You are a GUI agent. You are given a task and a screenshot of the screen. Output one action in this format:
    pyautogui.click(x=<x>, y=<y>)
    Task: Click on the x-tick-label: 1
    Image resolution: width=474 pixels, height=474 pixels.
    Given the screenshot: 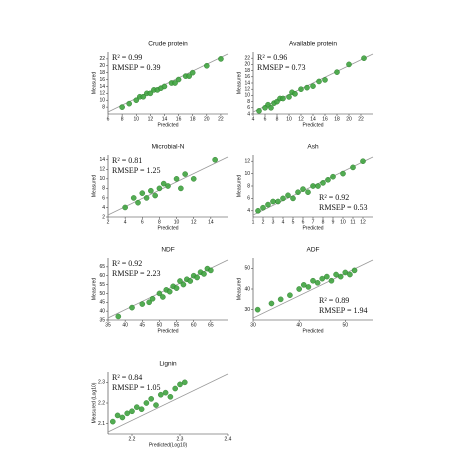 What is the action you would take?
    pyautogui.click(x=253, y=222)
    